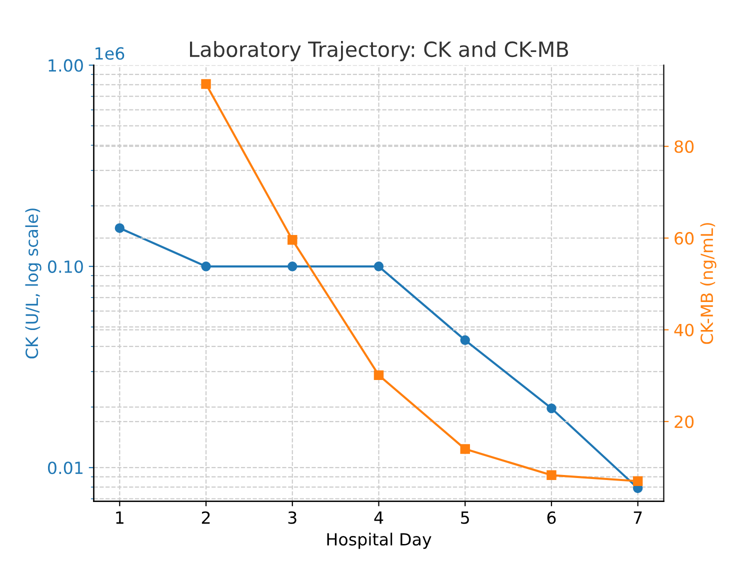 The image size is (750, 562). What do you see at coordinates (638, 518) in the screenshot?
I see `x-tick-label: 7` at bounding box center [638, 518].